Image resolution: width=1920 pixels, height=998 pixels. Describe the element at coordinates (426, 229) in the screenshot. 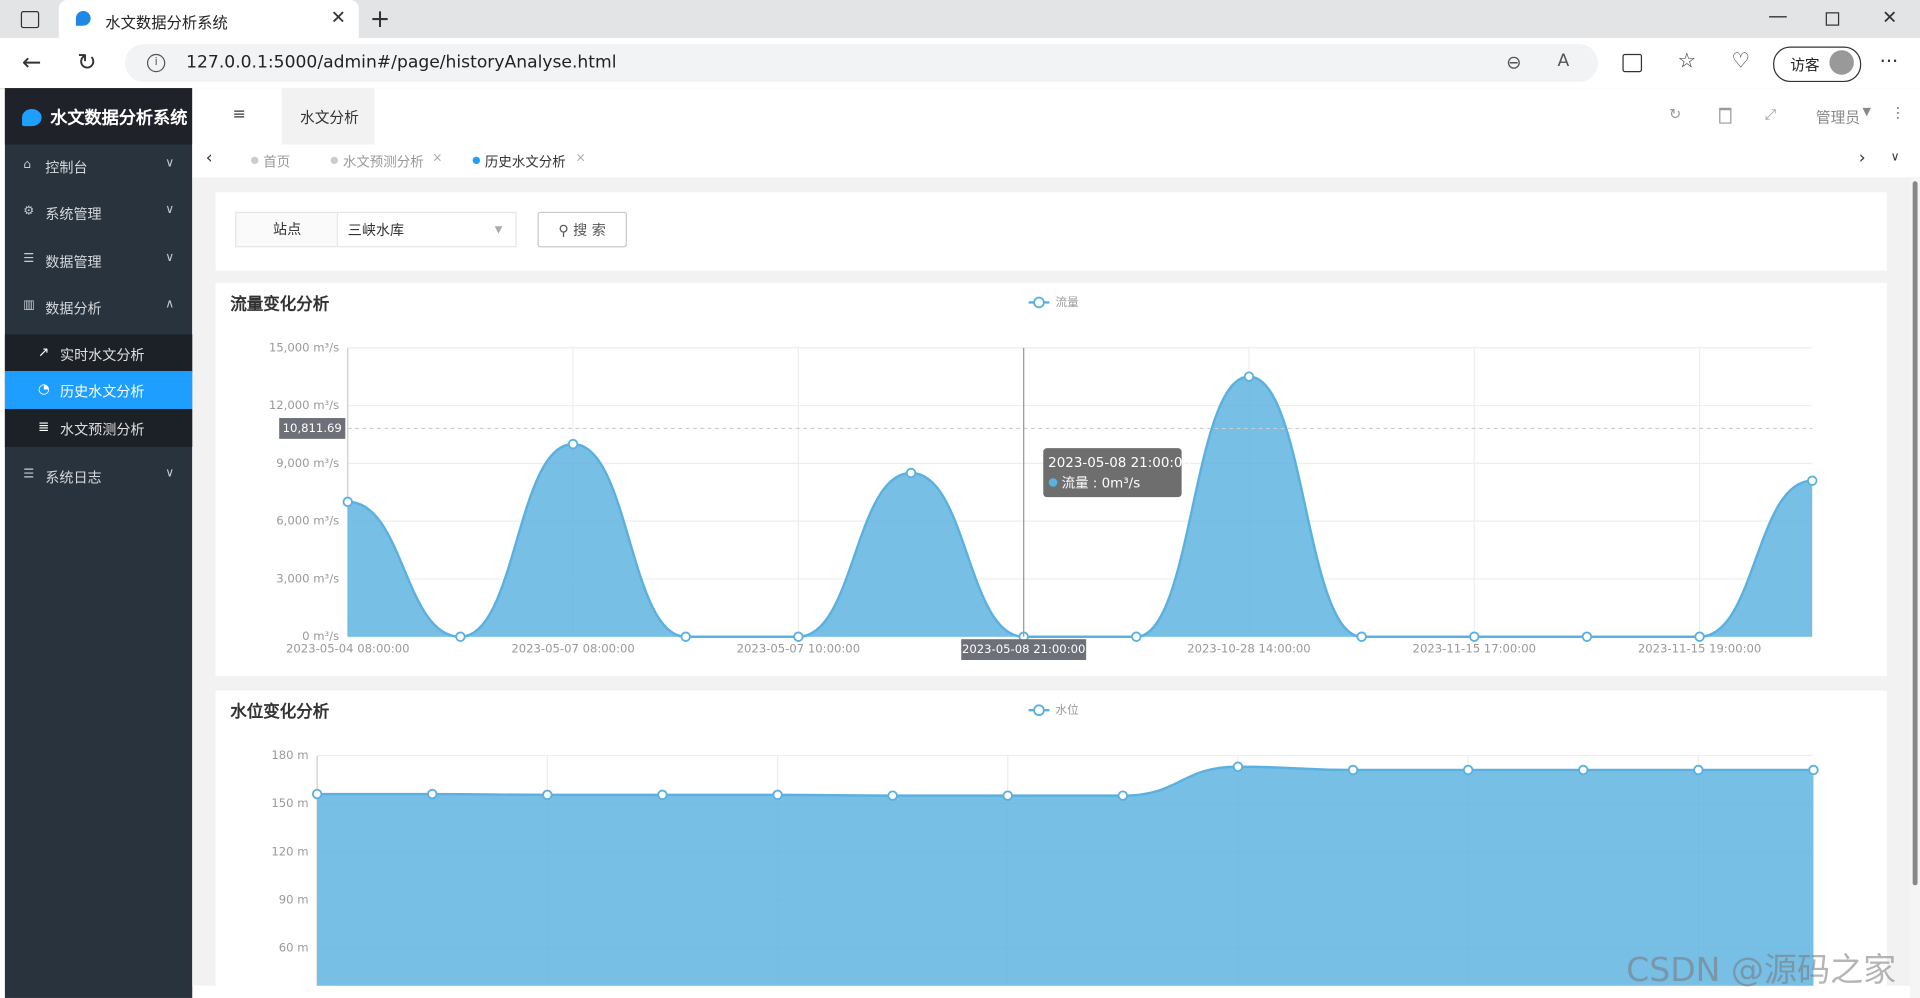

I see `station-select` at that location.